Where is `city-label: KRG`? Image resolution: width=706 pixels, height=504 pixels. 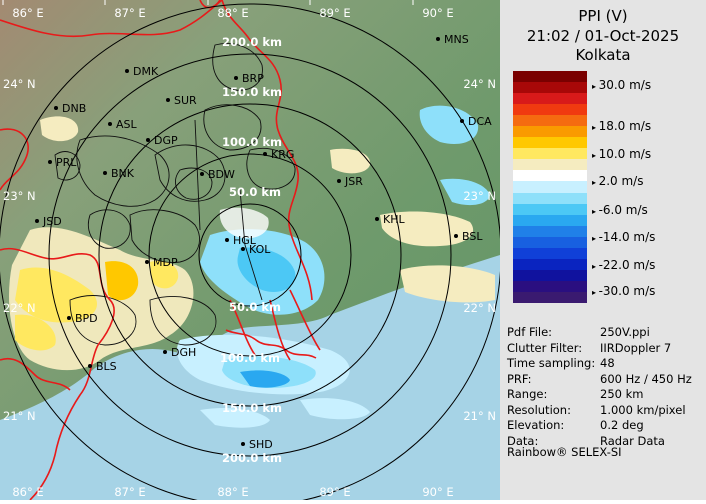
city-label: KRG is located at coordinates (282, 154).